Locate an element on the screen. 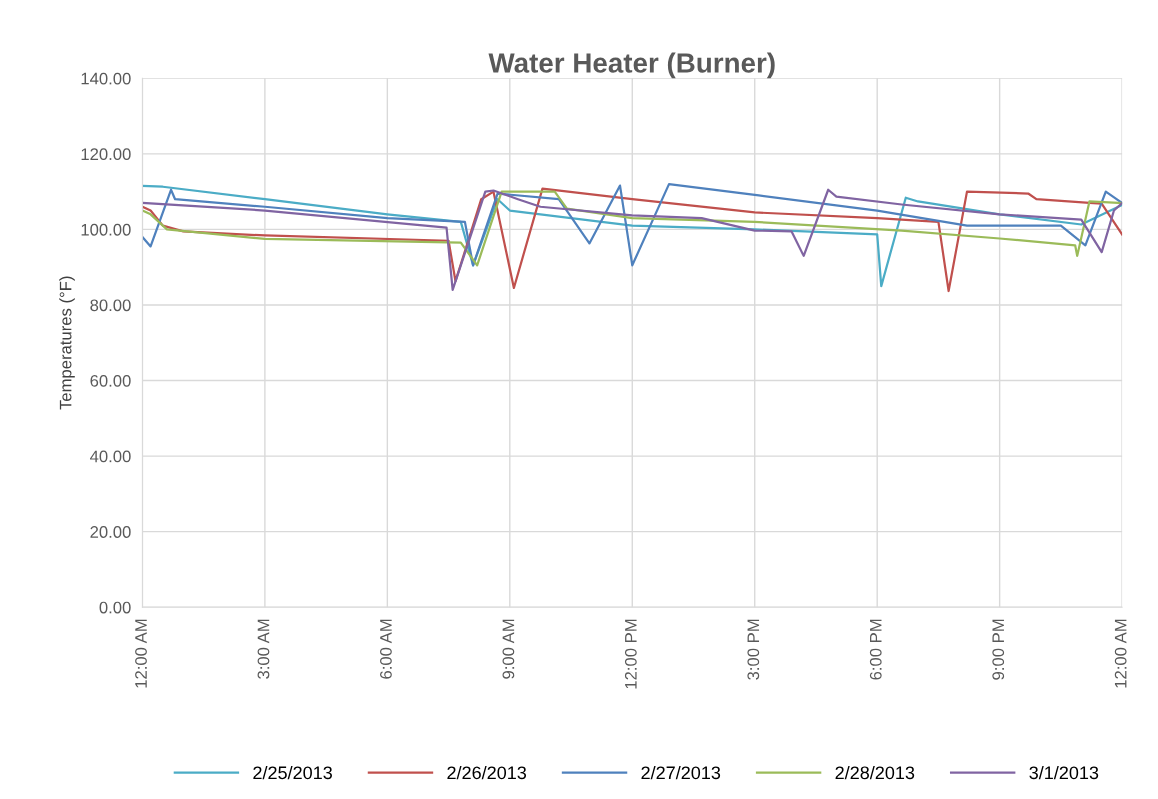 Image resolution: width=1158 pixels, height=799 pixels. legend-label: 3/1/2013 is located at coordinates (1064, 772).